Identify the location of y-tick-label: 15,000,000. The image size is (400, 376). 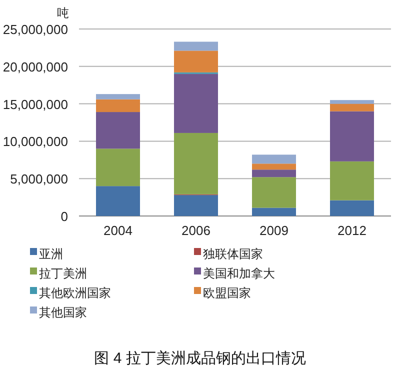
(35, 104).